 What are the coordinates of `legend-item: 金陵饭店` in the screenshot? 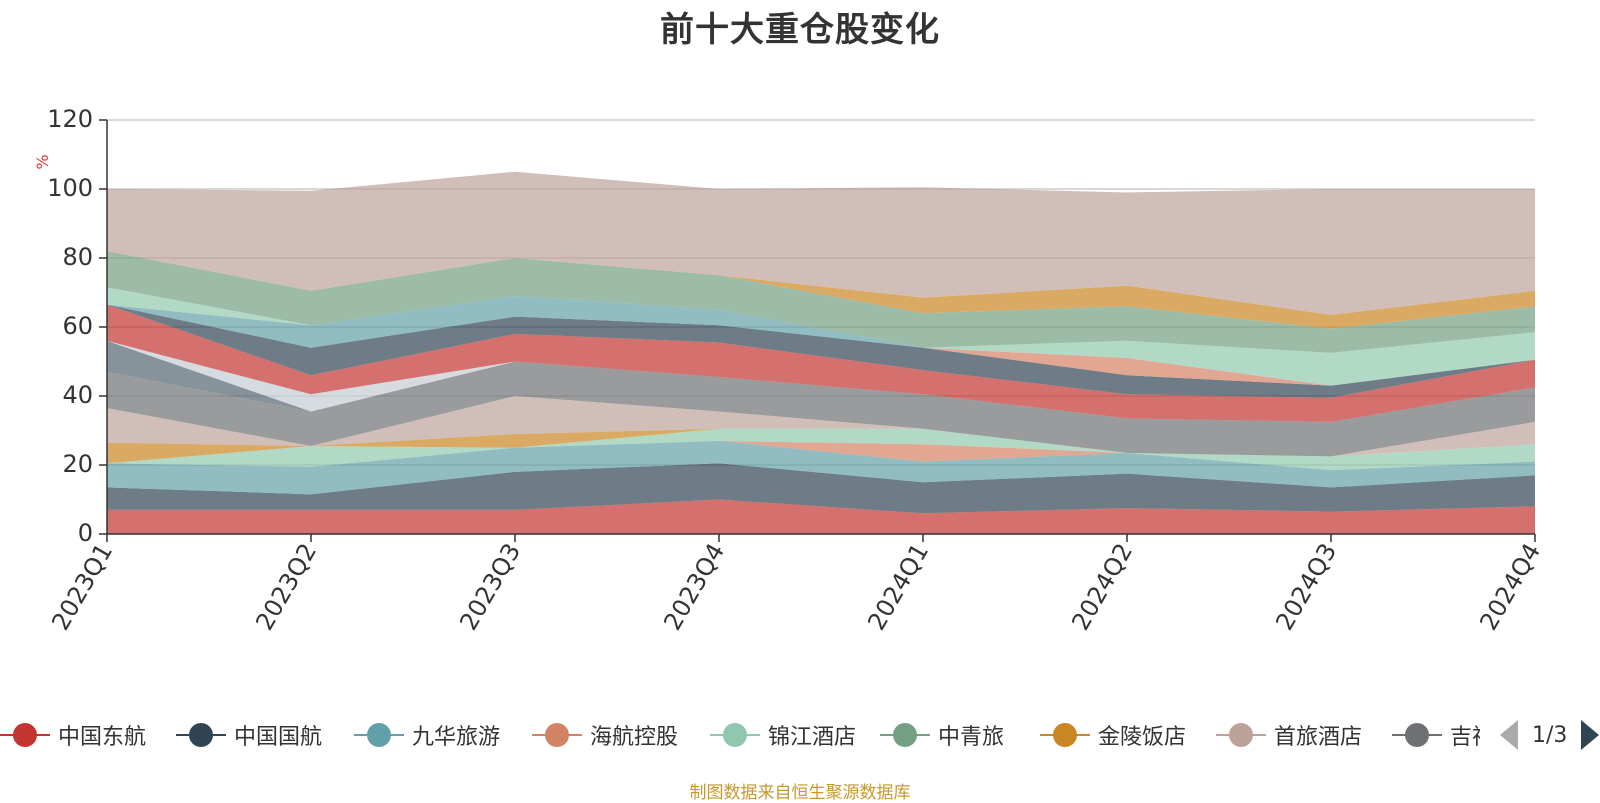 It's located at (1113, 735).